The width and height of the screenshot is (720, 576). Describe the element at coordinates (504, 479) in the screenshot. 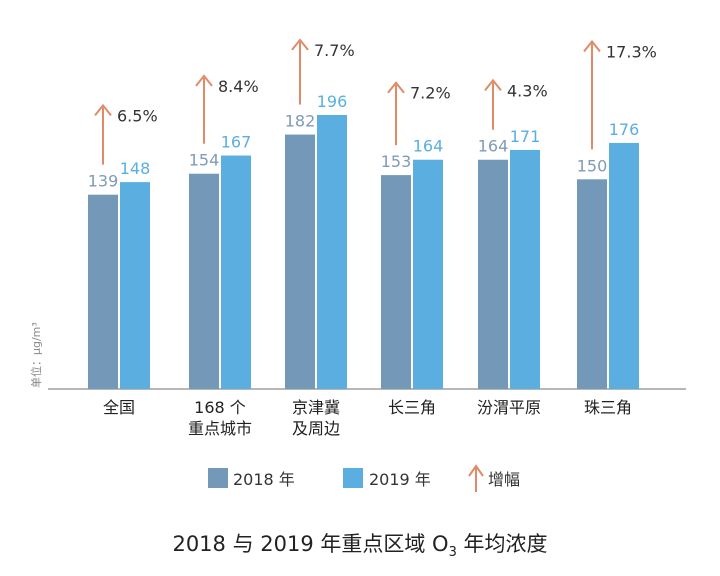

I see `legend-label-growth: 增幅` at that location.